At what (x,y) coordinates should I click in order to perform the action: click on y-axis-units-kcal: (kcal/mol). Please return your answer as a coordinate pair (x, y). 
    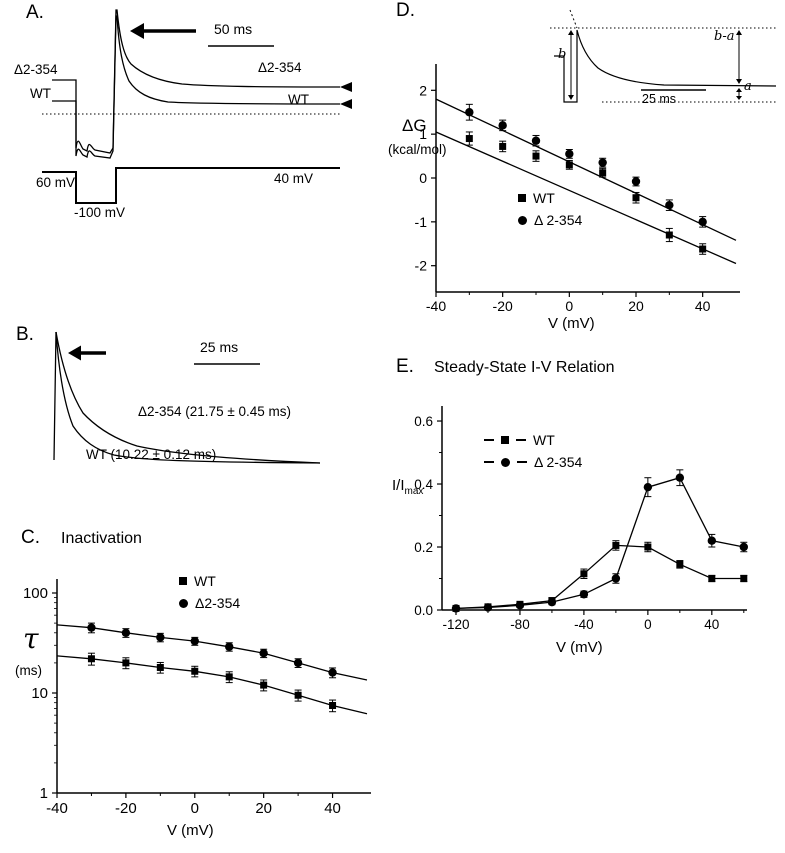
    Looking at the image, I should click on (417, 149).